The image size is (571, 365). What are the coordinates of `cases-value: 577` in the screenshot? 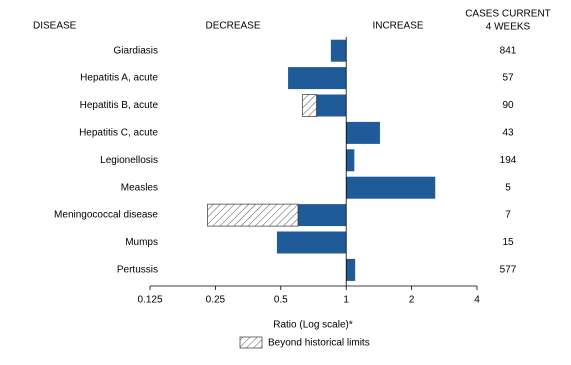 It's located at (508, 270).